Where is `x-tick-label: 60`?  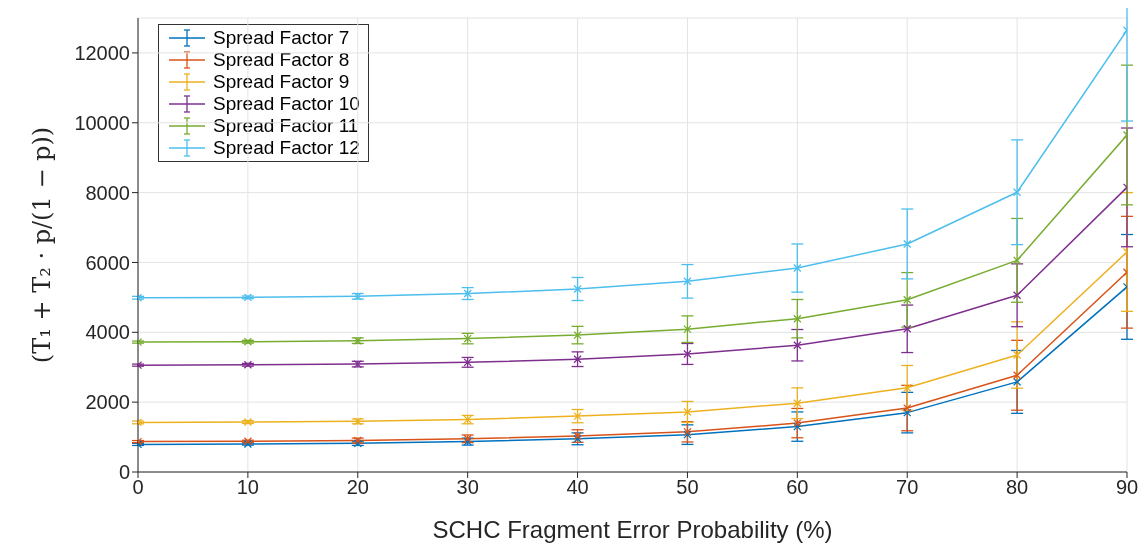 x-tick-label: 60 is located at coordinates (797, 487).